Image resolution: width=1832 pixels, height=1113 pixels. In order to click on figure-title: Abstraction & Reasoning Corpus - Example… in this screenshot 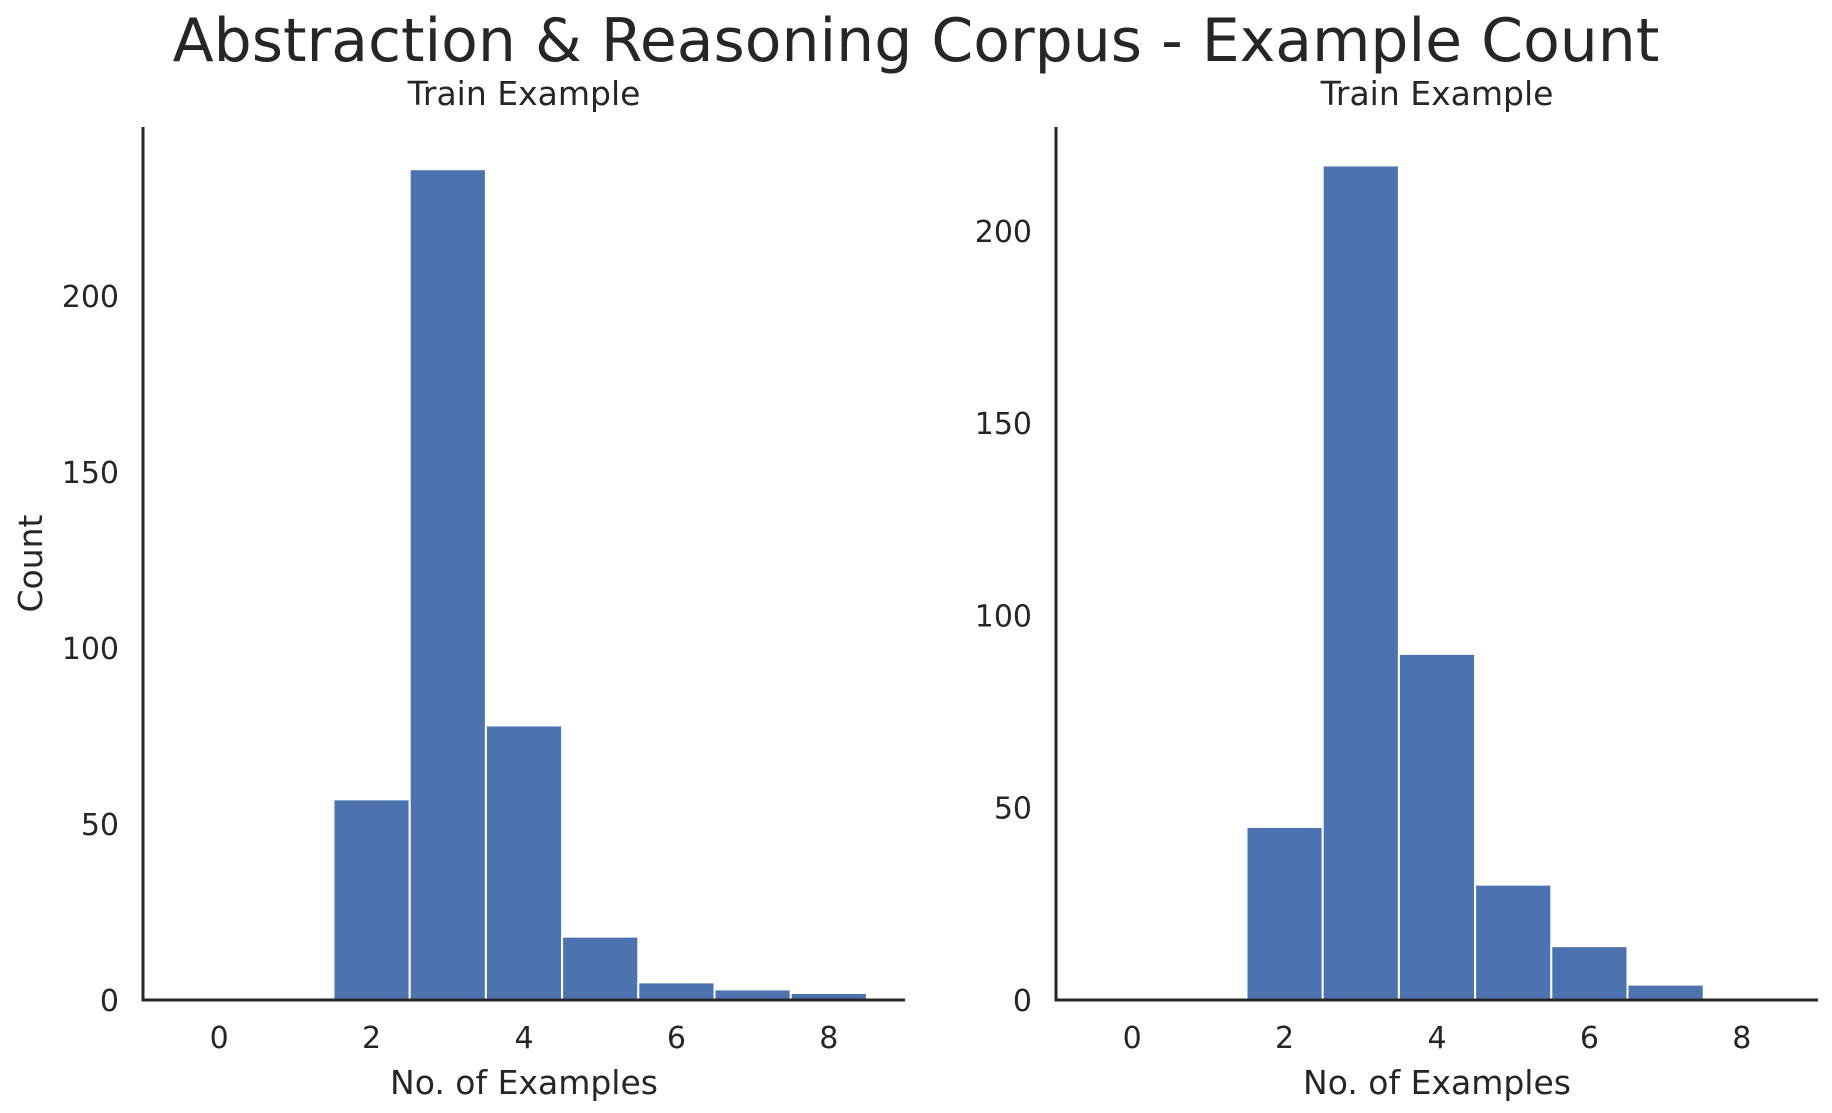, I will do `click(916, 41)`.